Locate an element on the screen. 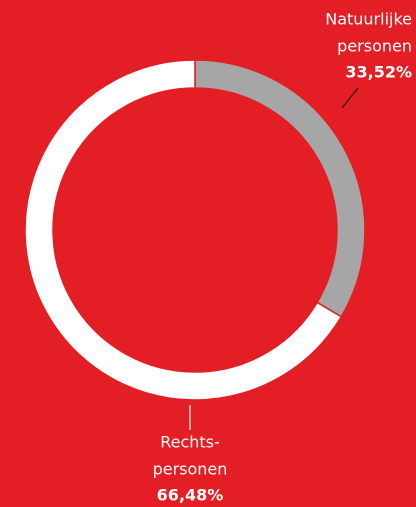 The image size is (416, 507). segment-label: Rechts- is located at coordinates (190, 442).